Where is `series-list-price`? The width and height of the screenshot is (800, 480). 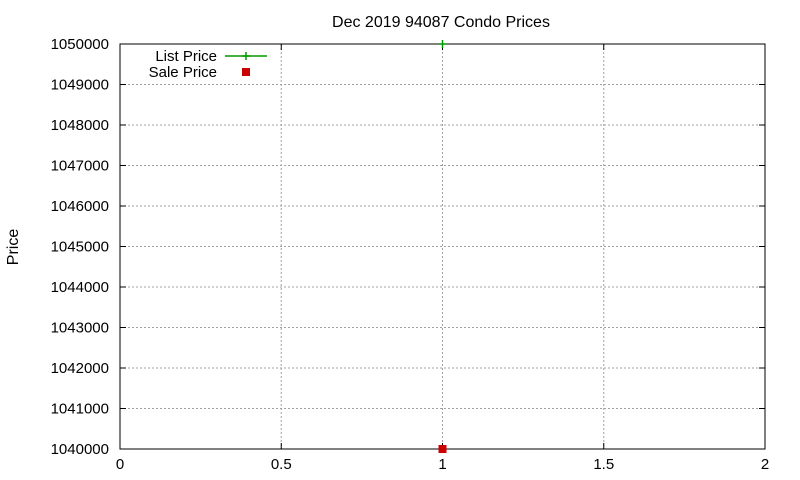
series-list-price is located at coordinates (442, 44).